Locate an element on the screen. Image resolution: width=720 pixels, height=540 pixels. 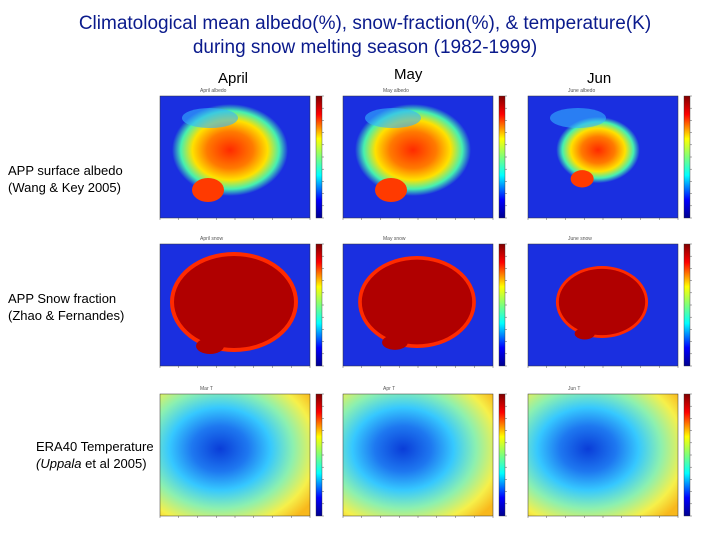
row-label-temperature-rest: et al 2005) is located at coordinates (114, 463).